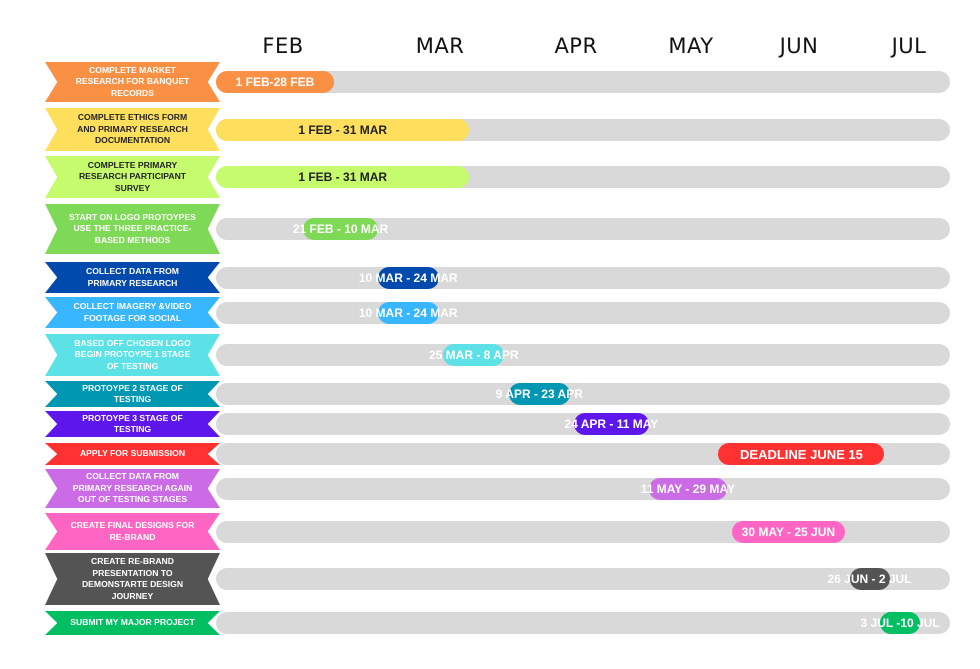 This screenshot has height=669, width=980. Describe the element at coordinates (688, 488) in the screenshot. I see `duration-bar-11: 11 MAY - 29 MAY` at that location.